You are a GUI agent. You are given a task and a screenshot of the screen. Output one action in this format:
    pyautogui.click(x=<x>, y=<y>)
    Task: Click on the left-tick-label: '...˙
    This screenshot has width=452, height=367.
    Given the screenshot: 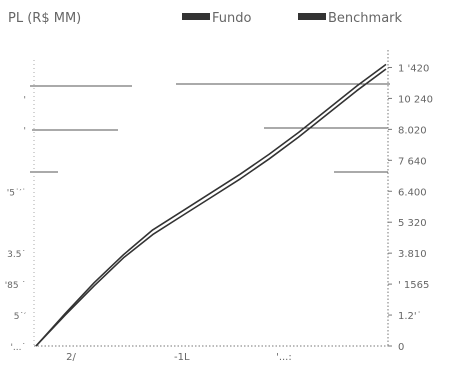 What is the action you would take?
    pyautogui.click(x=18, y=348)
    